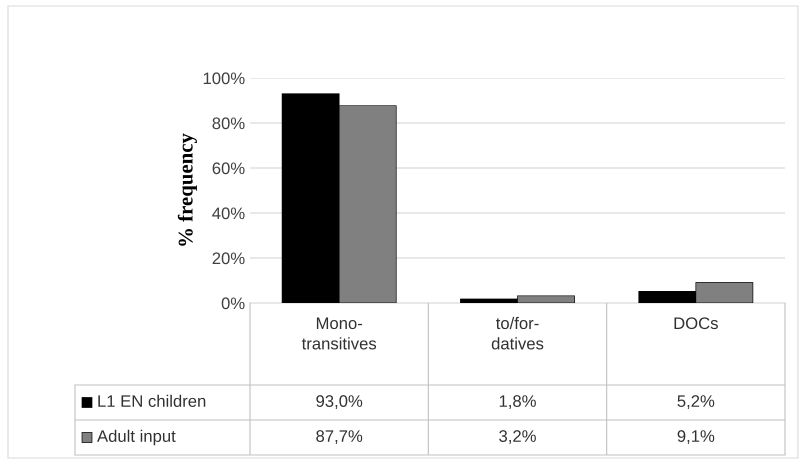 Image resolution: width=806 pixels, height=466 pixels. What do you see at coordinates (228, 123) in the screenshot?
I see `y-tick-label: 80%` at bounding box center [228, 123].